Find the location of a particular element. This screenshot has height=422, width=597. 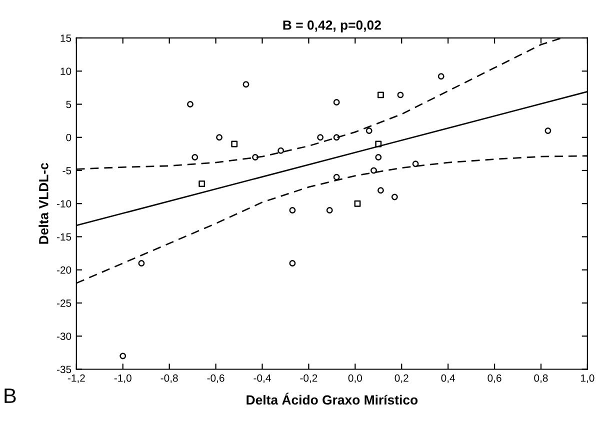

x-tick-label: 0,2 is located at coordinates (401, 378).